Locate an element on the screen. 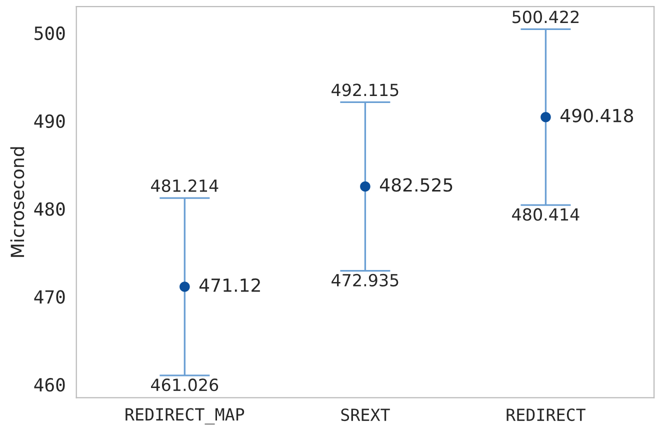 The width and height of the screenshot is (664, 437). data-label: 482.525 is located at coordinates (416, 185).